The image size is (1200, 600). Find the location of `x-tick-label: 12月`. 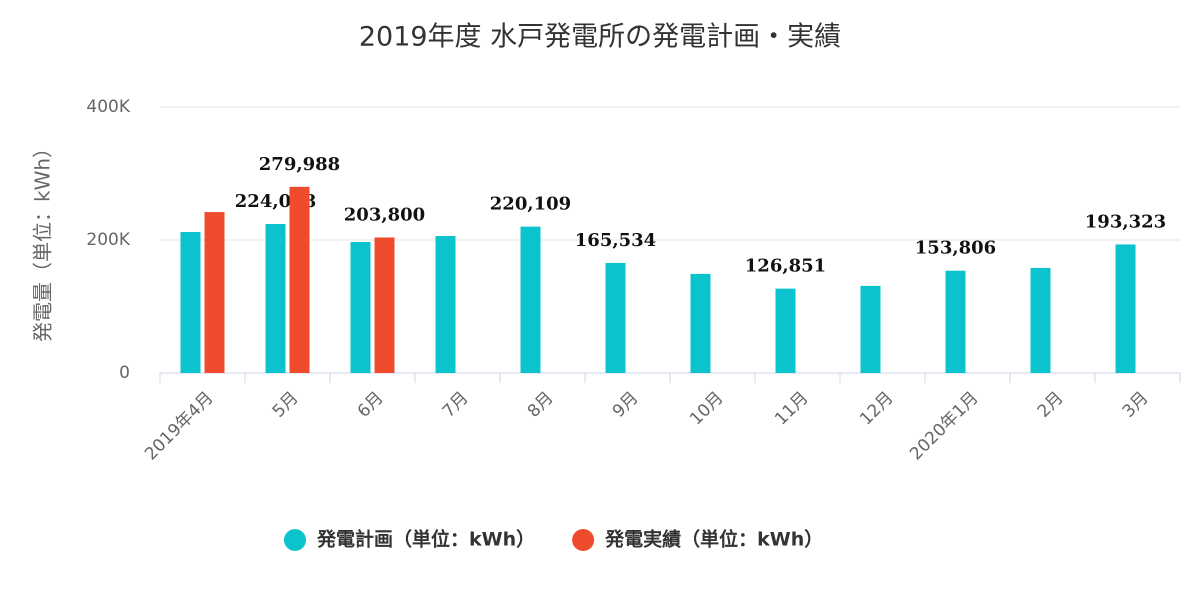

x-tick-label: 12月 is located at coordinates (876, 408).